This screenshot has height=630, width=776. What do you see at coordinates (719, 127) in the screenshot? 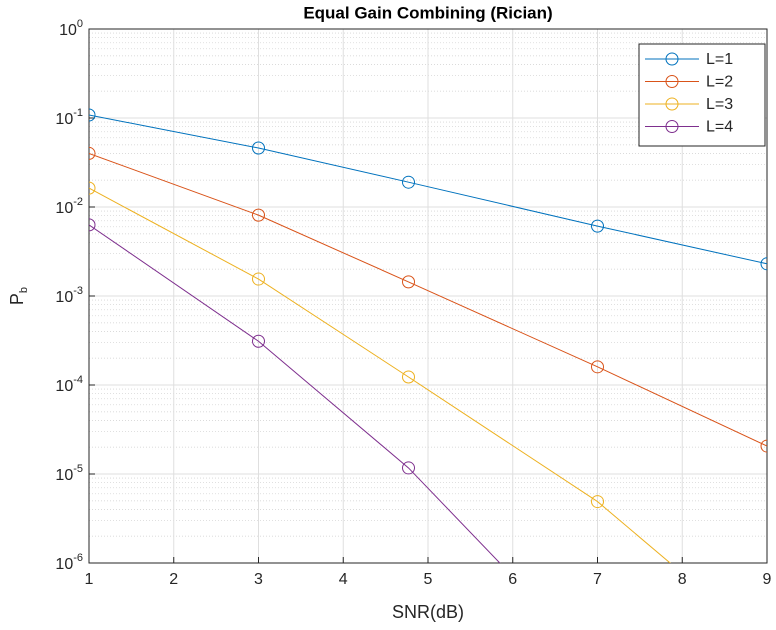
I see `legend-label: L=4` at bounding box center [719, 127].